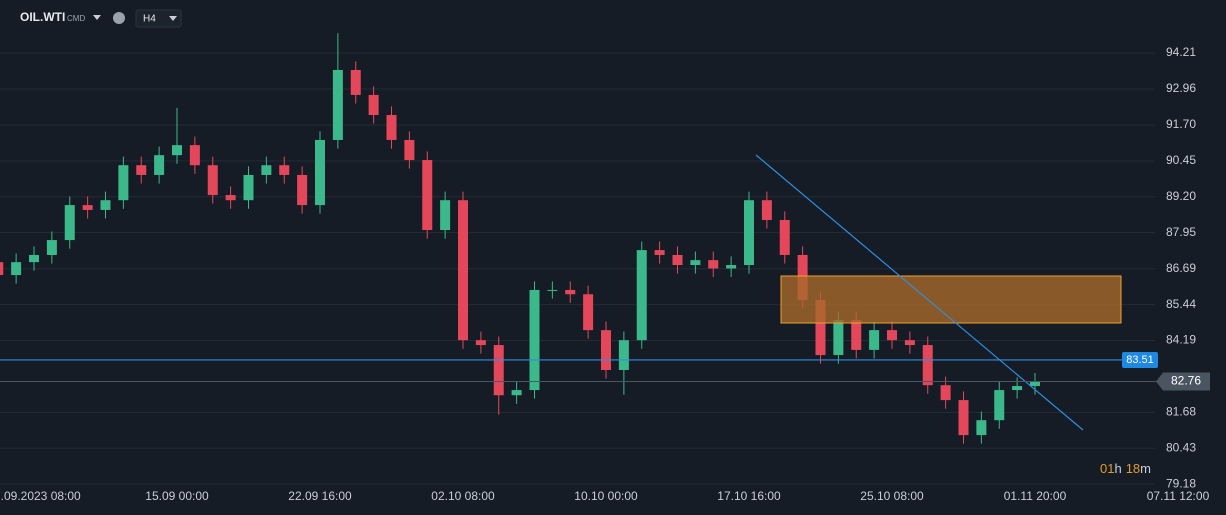  What do you see at coordinates (149, 19) in the screenshot?
I see `timeframe: H4` at bounding box center [149, 19].